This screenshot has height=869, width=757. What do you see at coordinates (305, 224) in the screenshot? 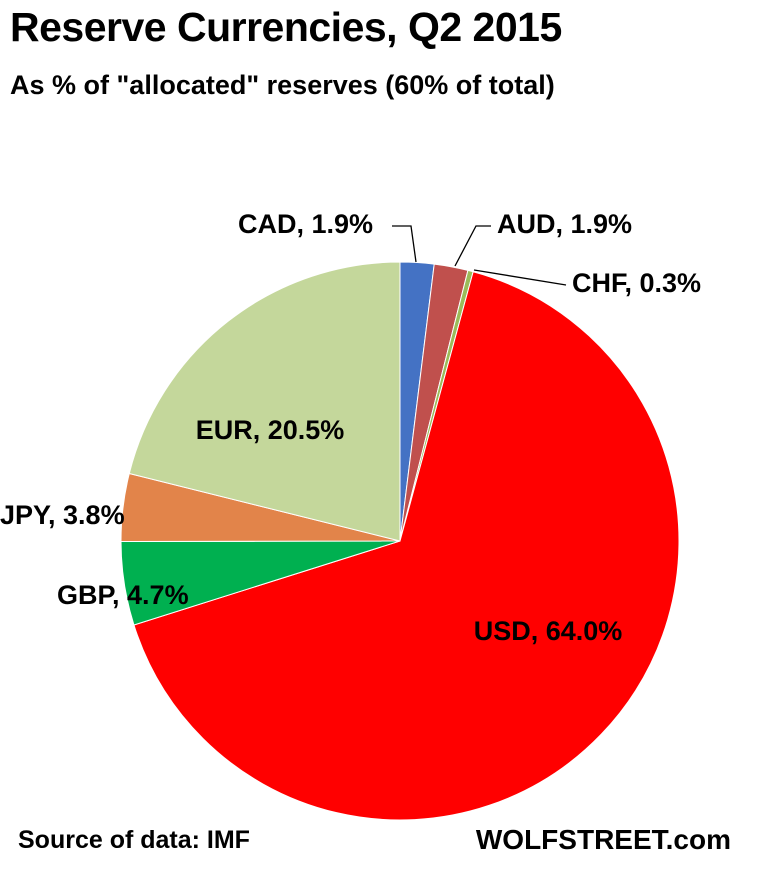
I see `slice-label-cad: CAD, 1.9%` at bounding box center [305, 224].